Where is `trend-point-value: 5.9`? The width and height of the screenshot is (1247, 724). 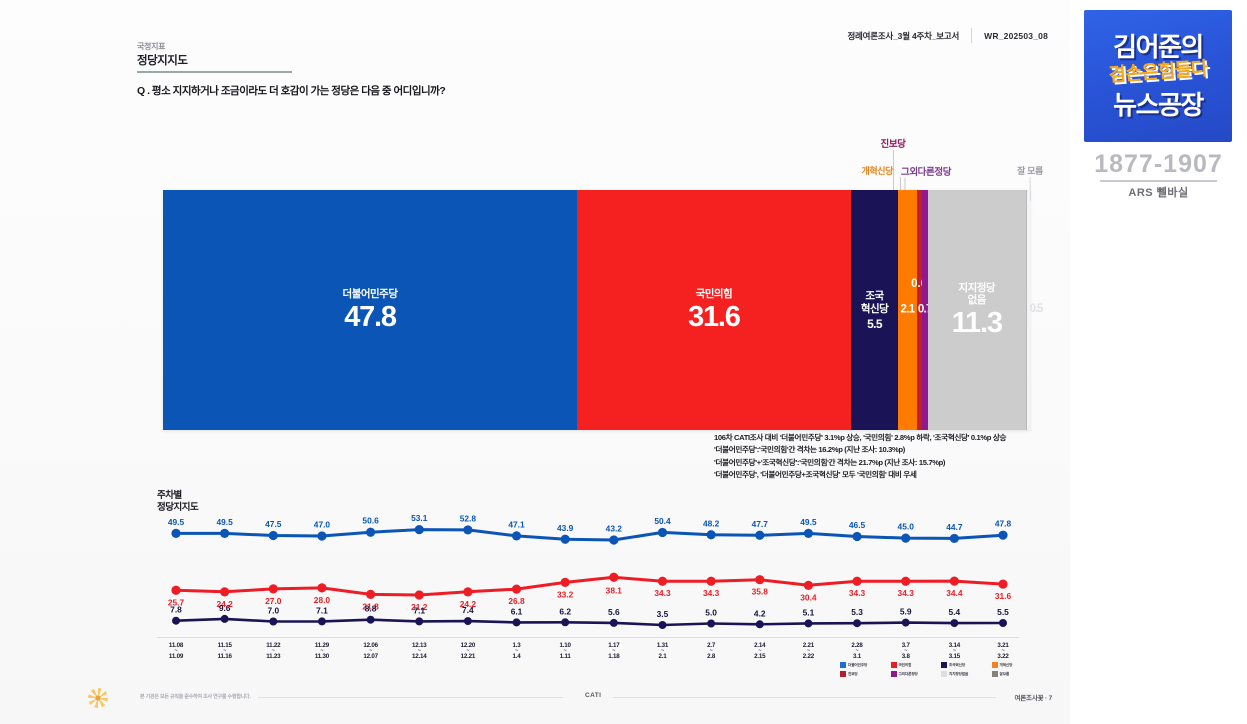 trend-point-value: 5.9 is located at coordinates (906, 612).